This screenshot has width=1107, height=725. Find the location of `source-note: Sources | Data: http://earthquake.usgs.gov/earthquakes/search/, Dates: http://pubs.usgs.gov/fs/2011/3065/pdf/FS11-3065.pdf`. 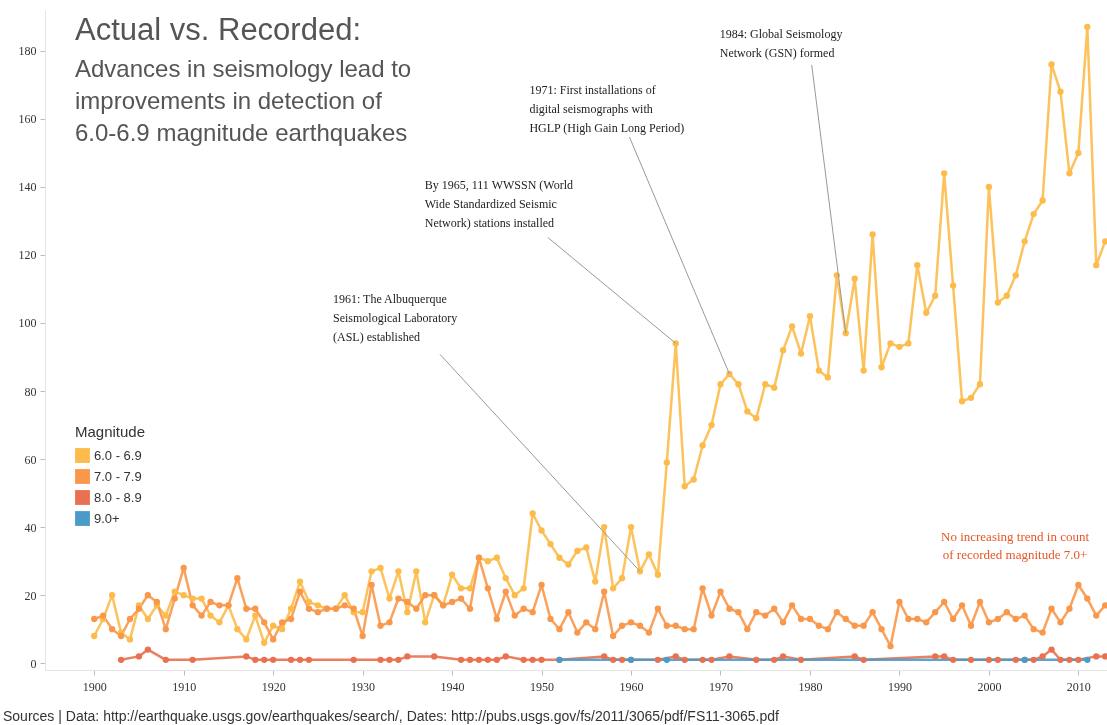

source-note: Sources | Data: http://earthquake.usgs.gov/earthquakes/search/, Dates: http://pubs.usgs.gov/fs/2011/3065/pdf/FS11-3065.pdf is located at coordinates (391, 716).